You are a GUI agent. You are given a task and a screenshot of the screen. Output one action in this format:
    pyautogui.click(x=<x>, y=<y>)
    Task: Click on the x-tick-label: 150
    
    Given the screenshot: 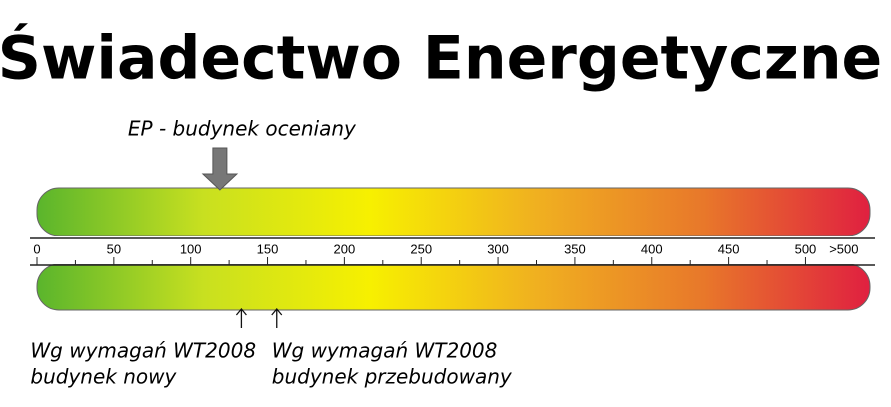 What is the action you would take?
    pyautogui.click(x=268, y=248)
    